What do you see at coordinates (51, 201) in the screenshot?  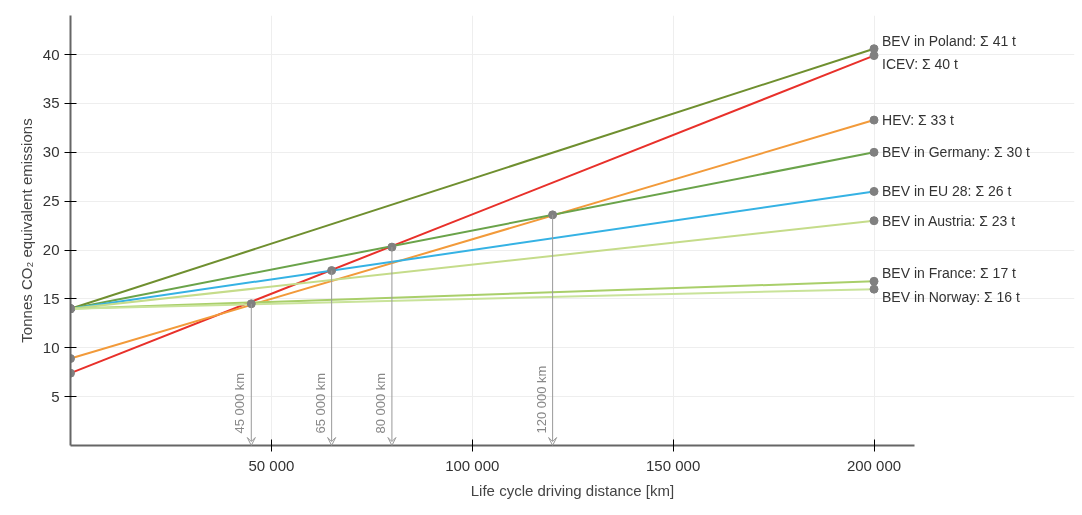 I see `y-tick-label: 25` at bounding box center [51, 201].